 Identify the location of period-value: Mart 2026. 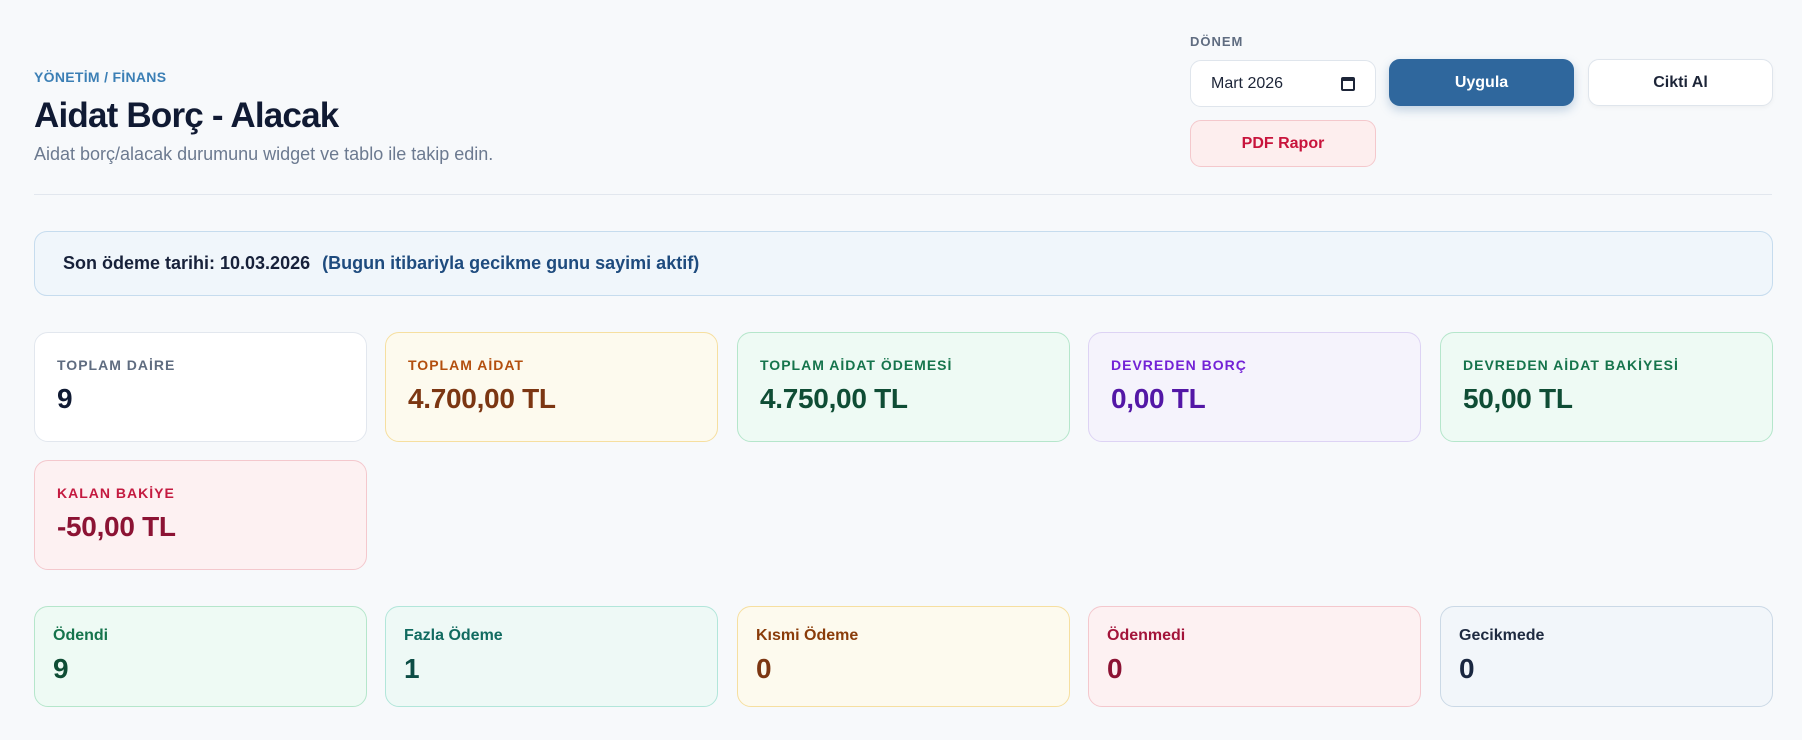
(1247, 83).